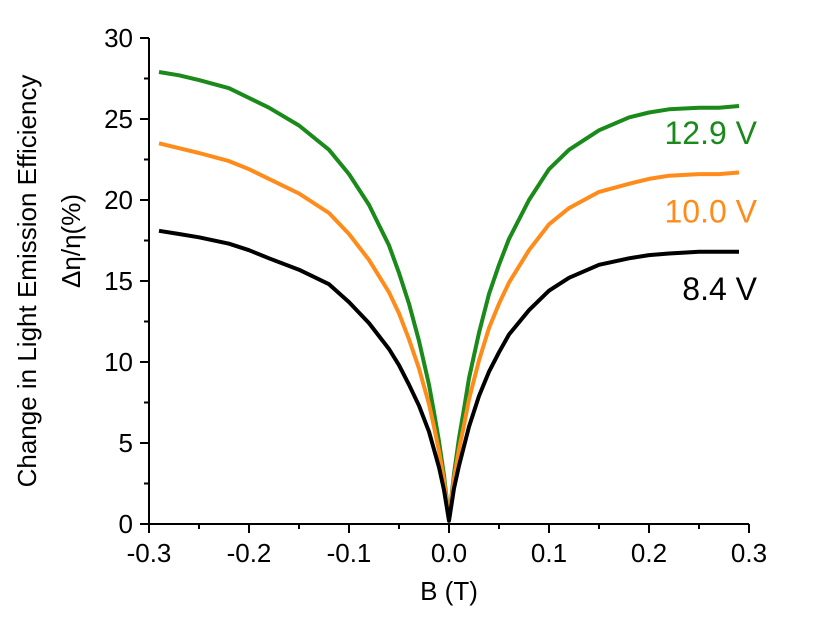 The height and width of the screenshot is (620, 831). I want to click on y-tick-label: 5, so click(126, 443).